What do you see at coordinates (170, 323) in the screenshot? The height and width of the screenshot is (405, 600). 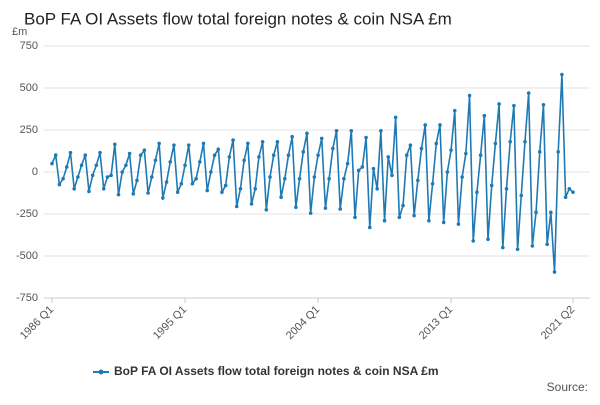 I see `x-tick-label: 1995 Q1` at bounding box center [170, 323].